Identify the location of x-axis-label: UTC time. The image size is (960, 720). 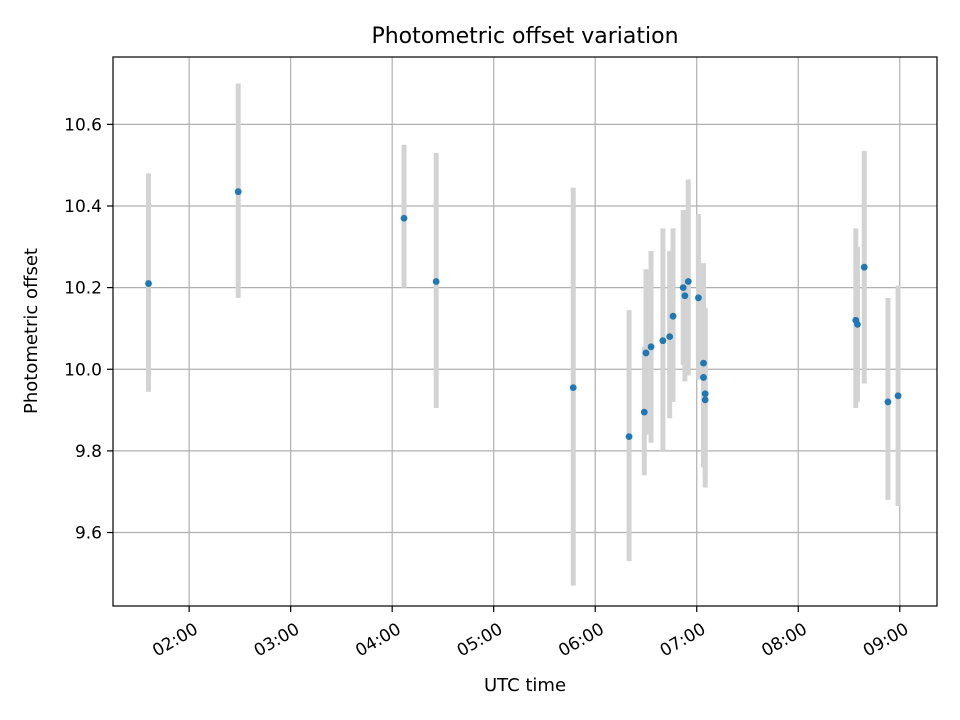
(525, 685).